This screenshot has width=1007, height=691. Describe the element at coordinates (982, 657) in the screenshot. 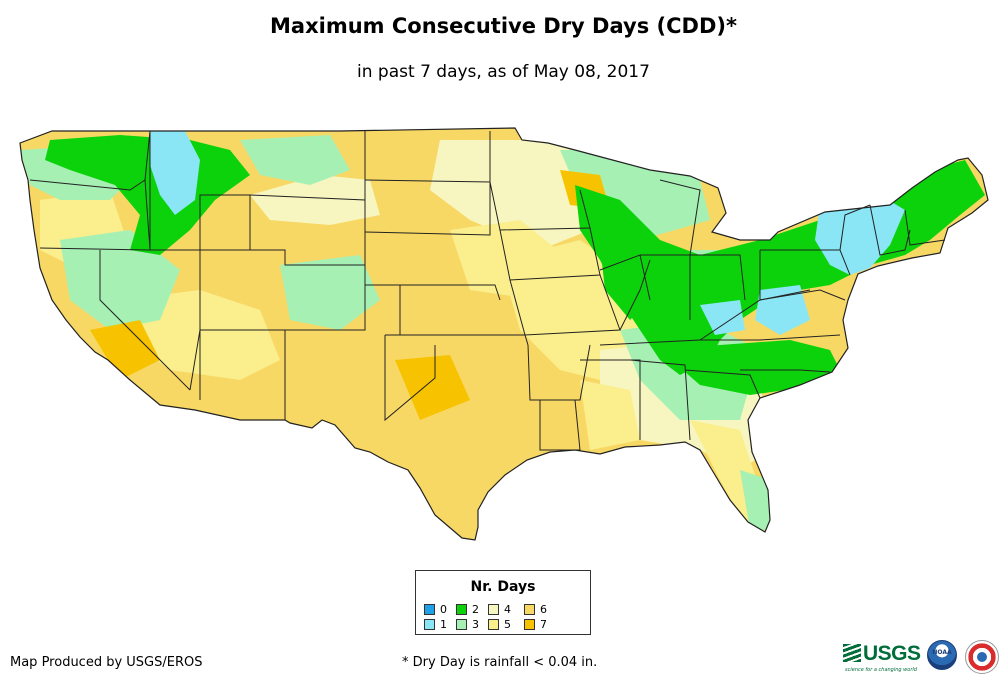

I see `nws-logo` at that location.